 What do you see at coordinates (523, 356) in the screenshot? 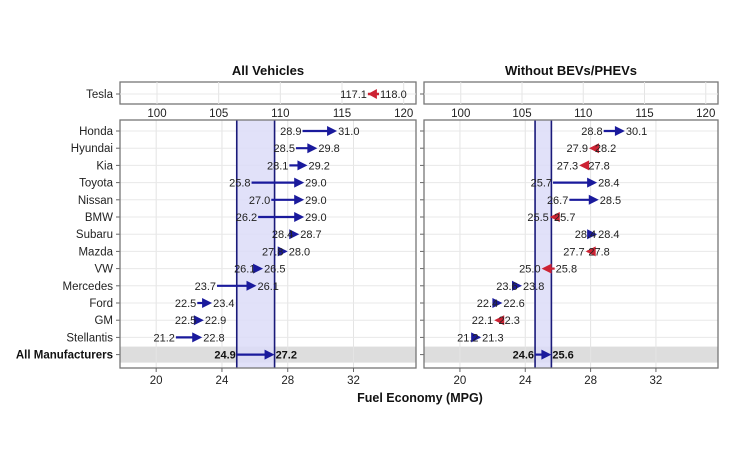
I see `from-label-all-manufacturers: 24.6` at bounding box center [523, 356].